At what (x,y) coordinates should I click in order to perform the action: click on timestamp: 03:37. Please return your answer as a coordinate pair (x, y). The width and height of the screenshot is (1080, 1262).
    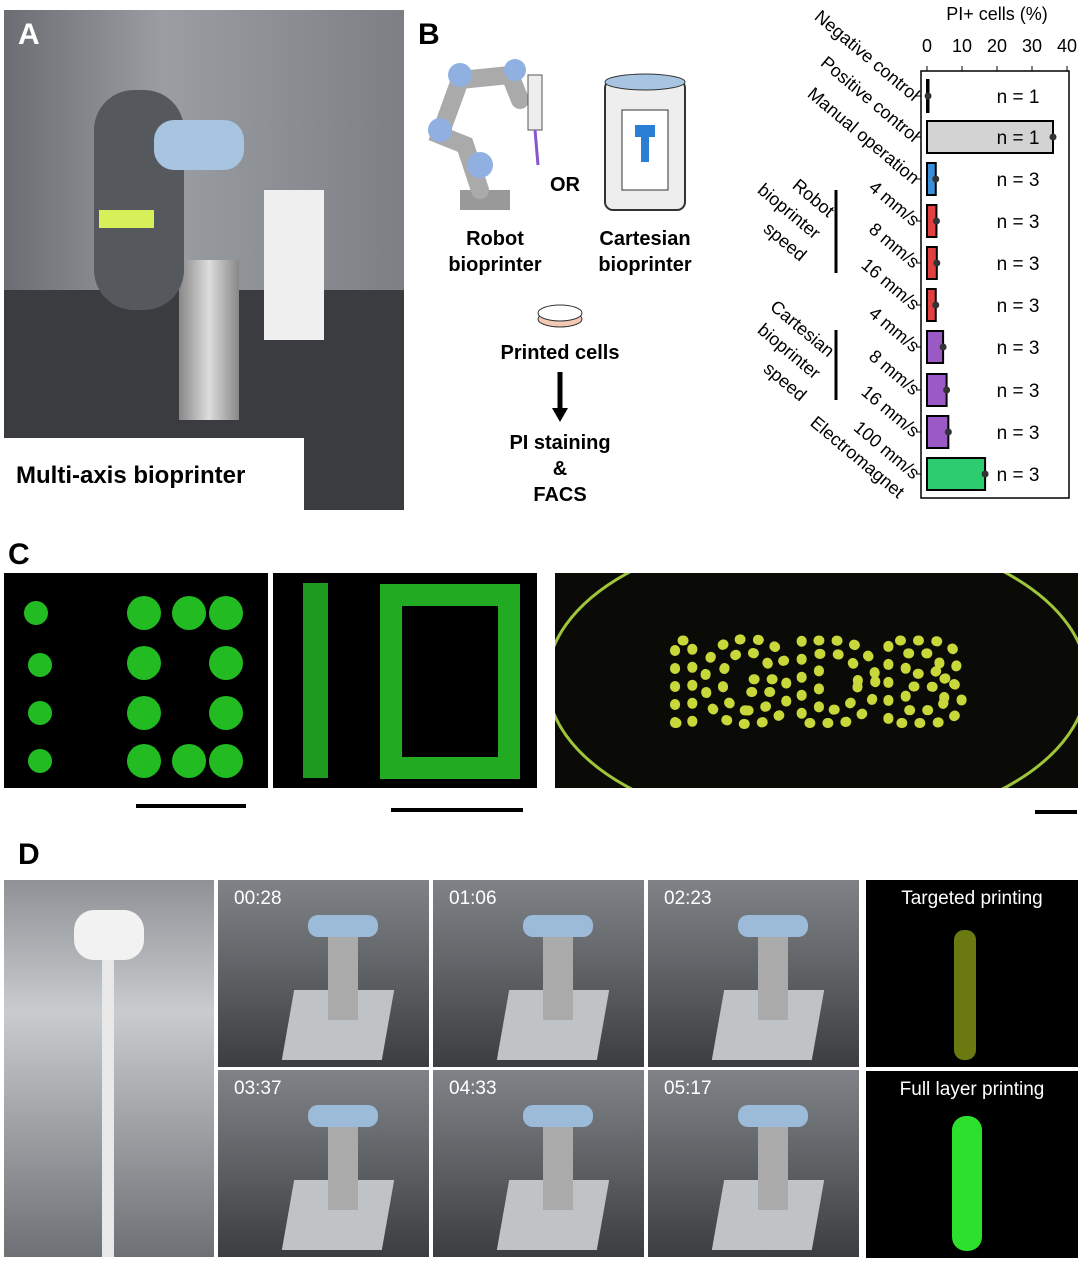
    Looking at the image, I should click on (258, 1088).